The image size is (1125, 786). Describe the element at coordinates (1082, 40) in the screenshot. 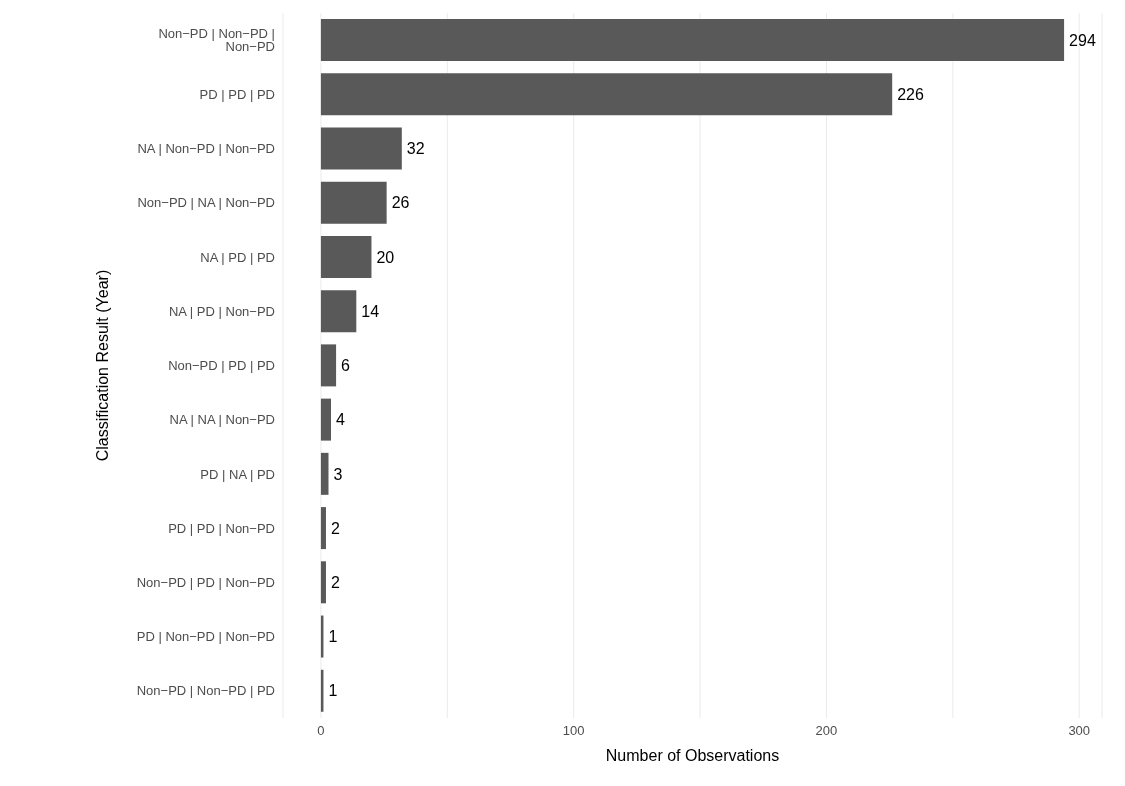

I see `data-label: 294` at that location.